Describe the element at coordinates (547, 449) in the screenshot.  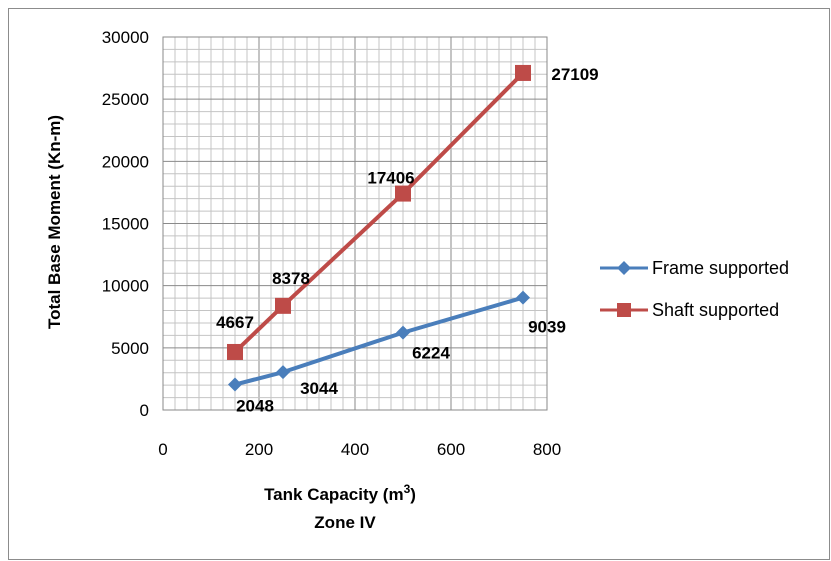
I see `x-tick-label: 800` at that location.